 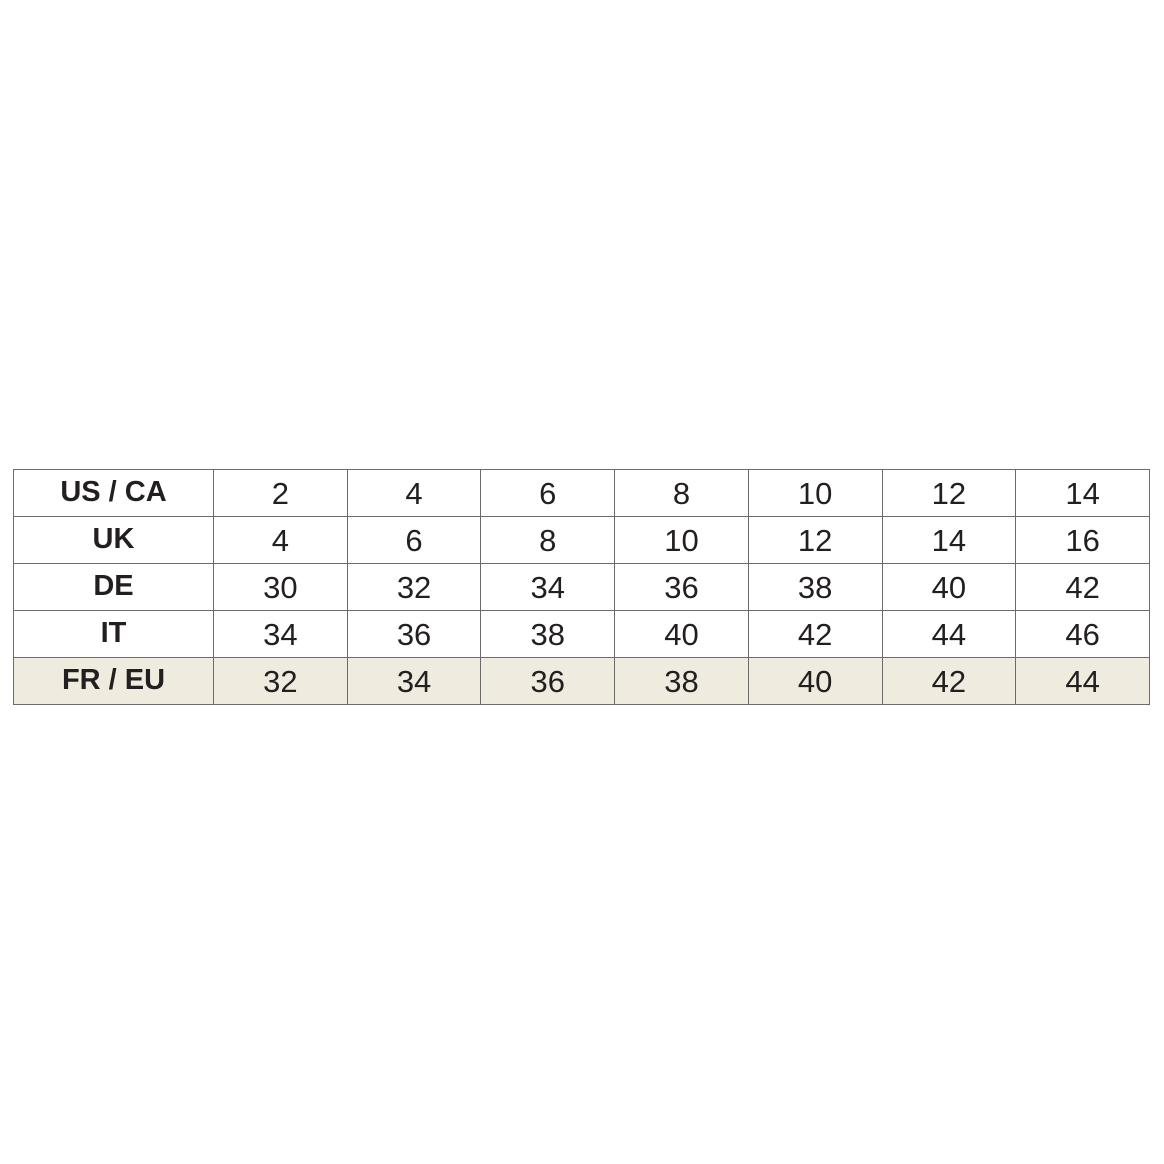 What do you see at coordinates (280, 493) in the screenshot?
I see `size-cell: 2` at bounding box center [280, 493].